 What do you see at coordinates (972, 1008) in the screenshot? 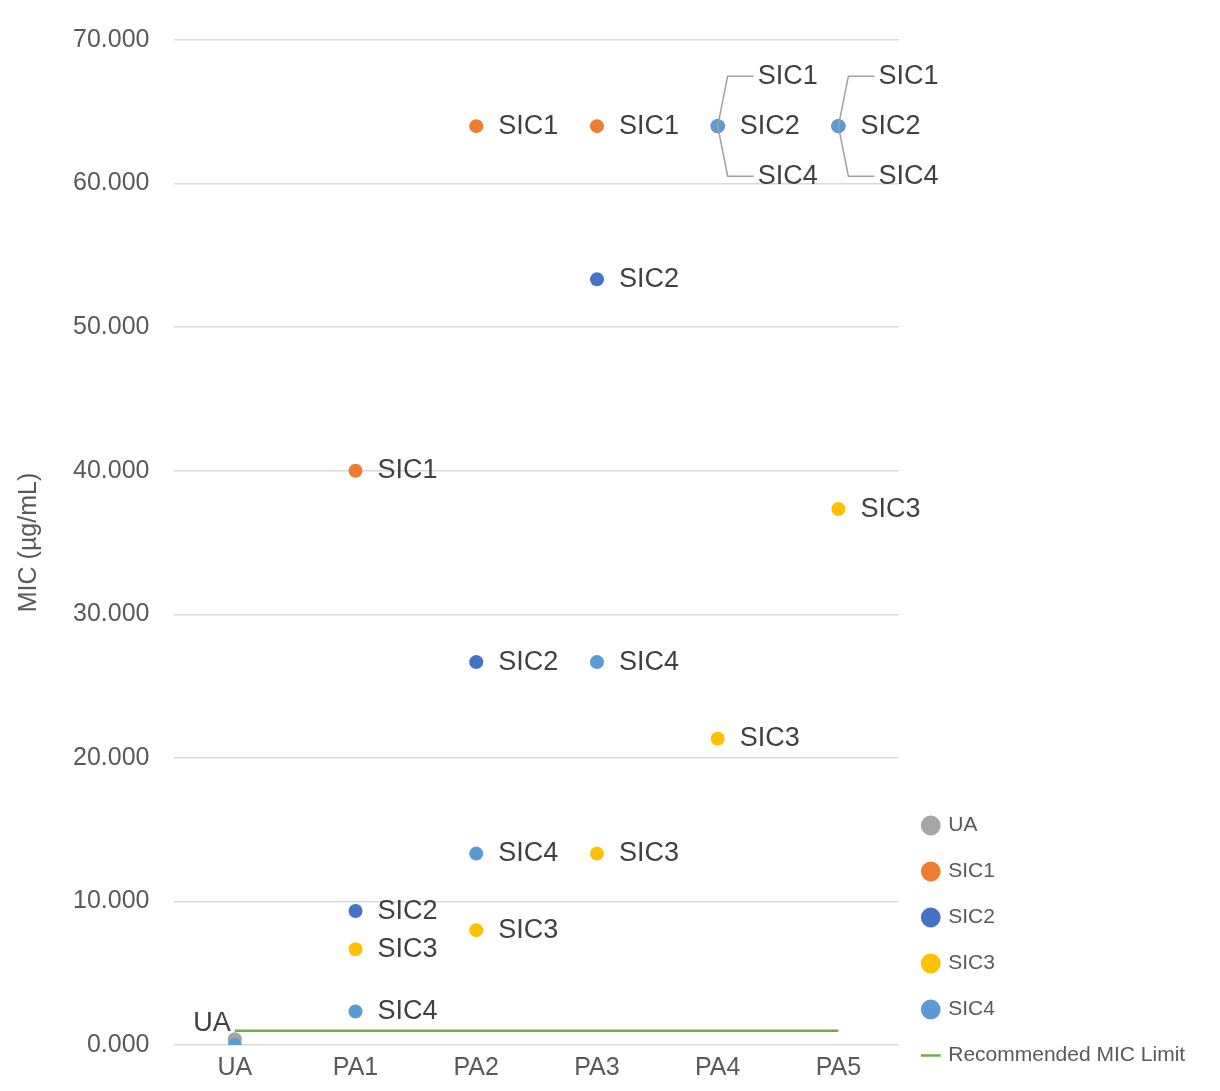
I see `legend-label: SIC4` at bounding box center [972, 1008].